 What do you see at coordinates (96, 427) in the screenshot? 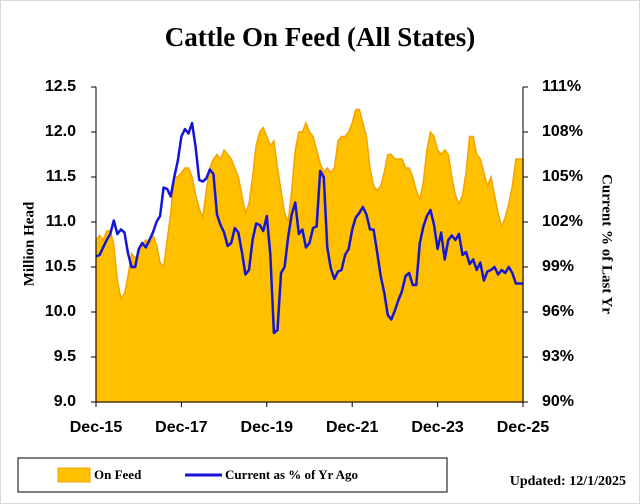
I see `x-tick-label: Dec-15` at bounding box center [96, 427].